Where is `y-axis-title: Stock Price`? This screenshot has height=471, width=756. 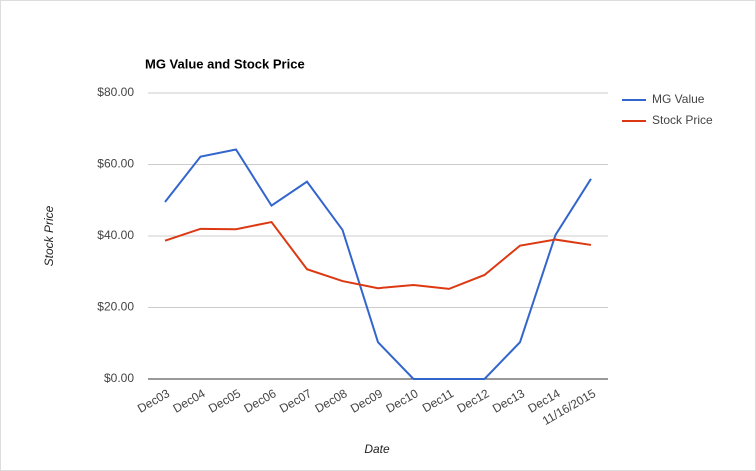
y-axis-title: Stock Price is located at coordinates (49, 235).